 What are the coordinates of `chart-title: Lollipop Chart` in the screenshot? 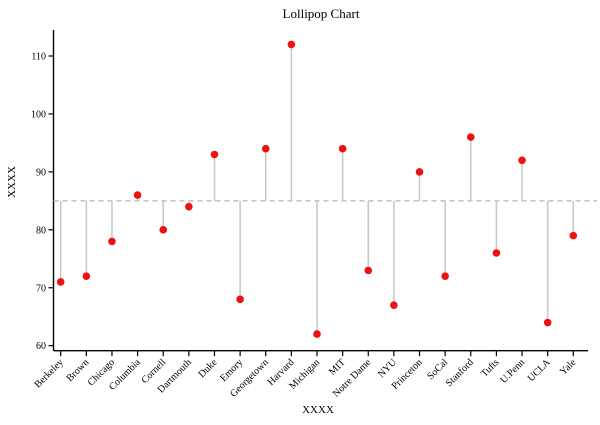 It's located at (321, 13).